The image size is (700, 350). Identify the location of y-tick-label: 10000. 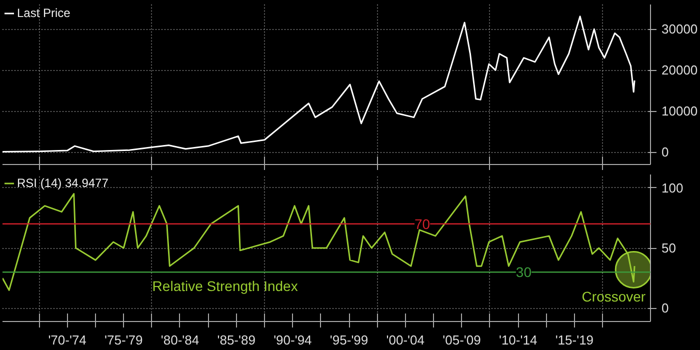
(680, 111).